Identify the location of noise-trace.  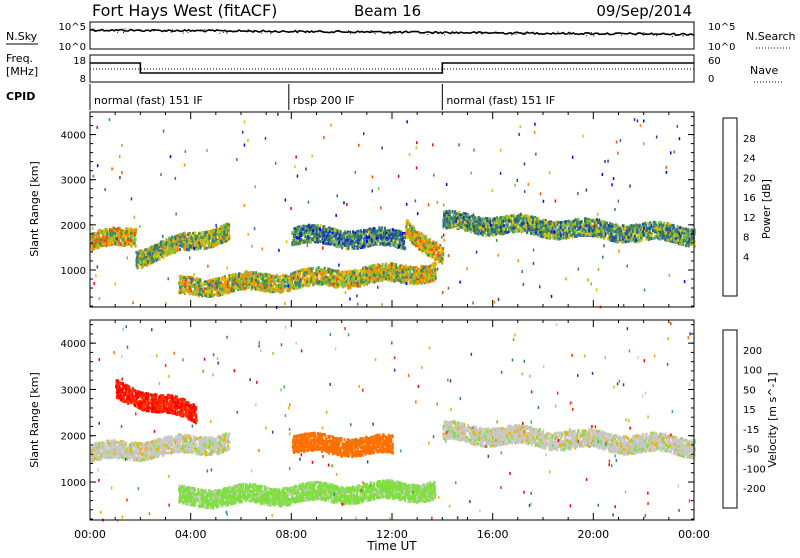
(392, 32).